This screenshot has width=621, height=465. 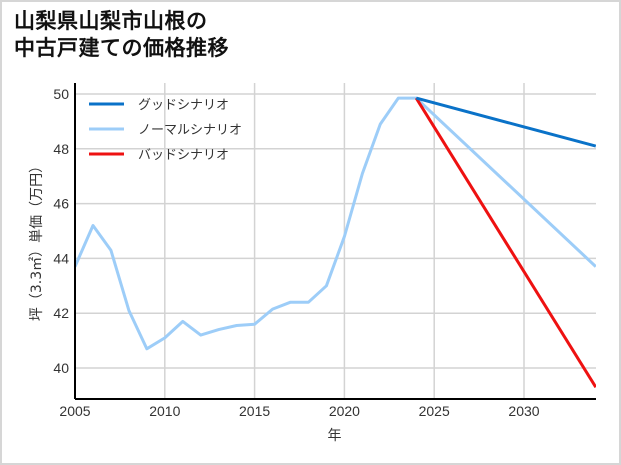 I want to click on x-tick-label: 2005, so click(x=74, y=411).